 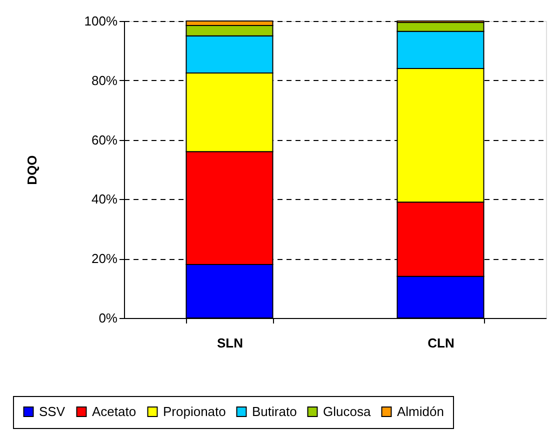 What do you see at coordinates (101, 21) in the screenshot?
I see `y-tick-label: 100%` at bounding box center [101, 21].